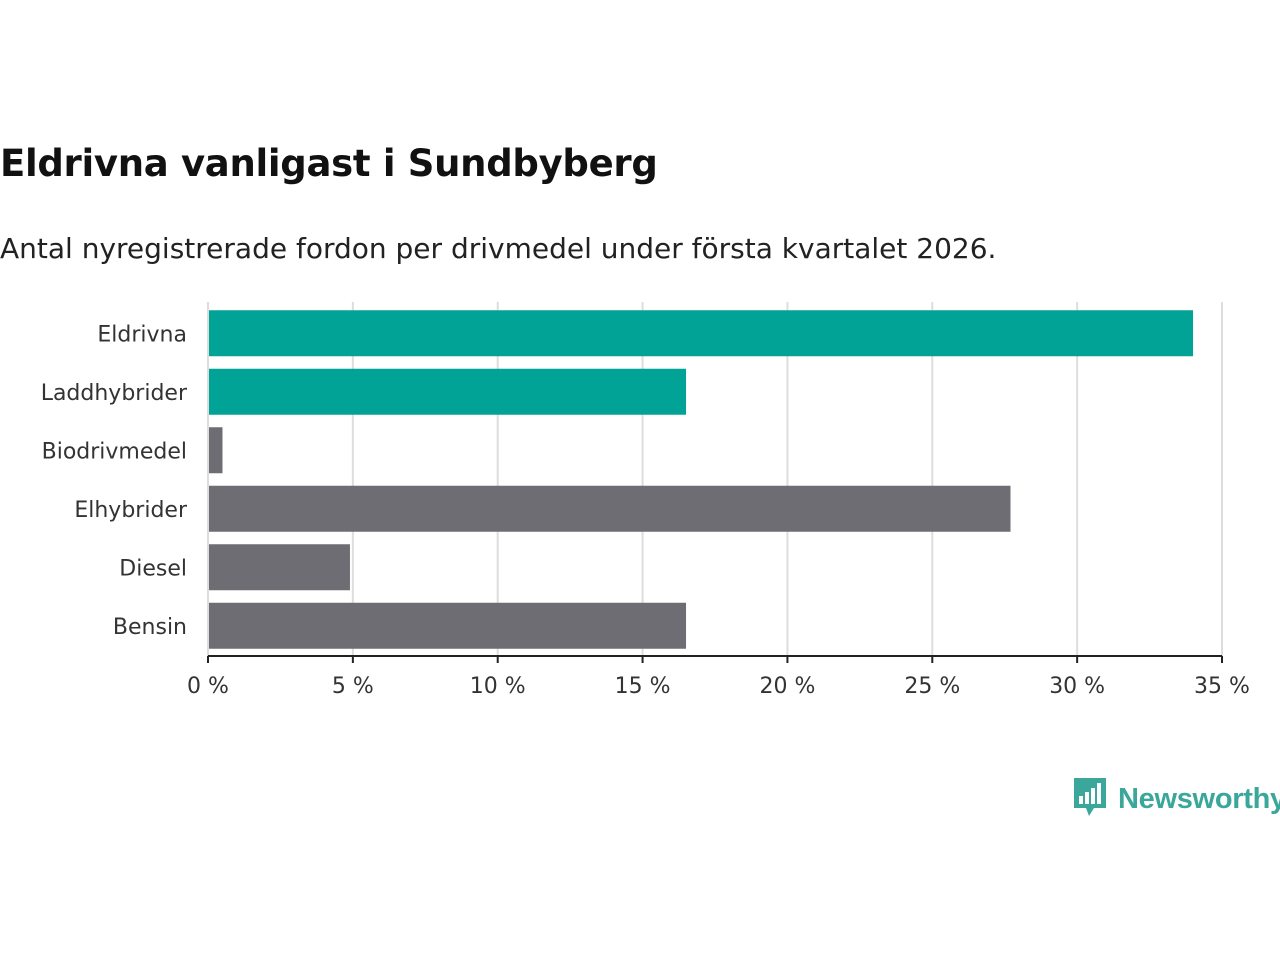 This screenshot has width=1280, height=960. I want to click on x-tick-label: 5 %, so click(353, 686).